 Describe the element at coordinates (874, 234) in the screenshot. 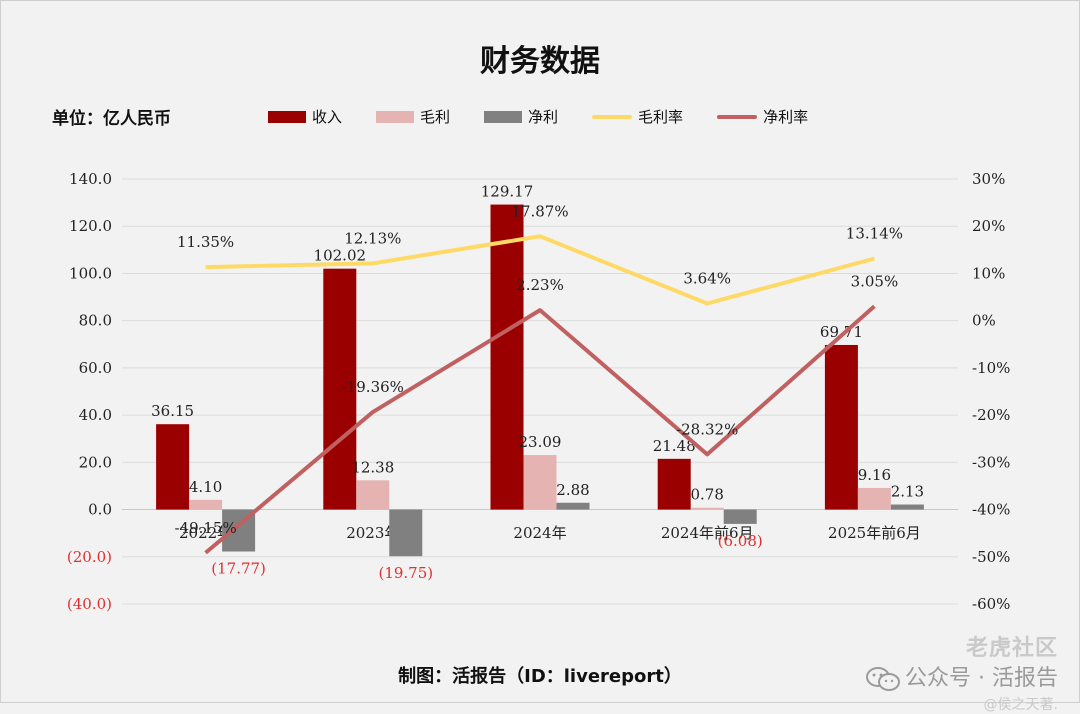

I see `line-data-label: 13.14%` at that location.